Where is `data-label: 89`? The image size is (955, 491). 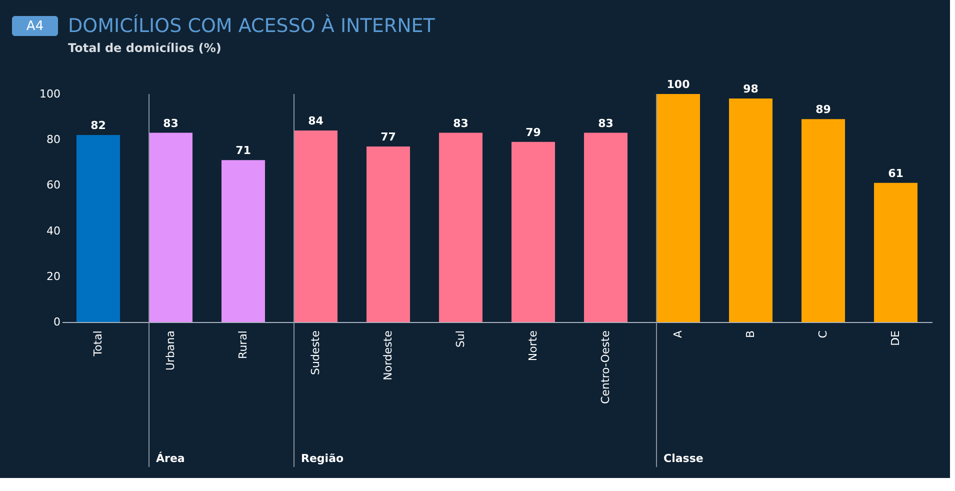 data-label: 89 is located at coordinates (823, 109).